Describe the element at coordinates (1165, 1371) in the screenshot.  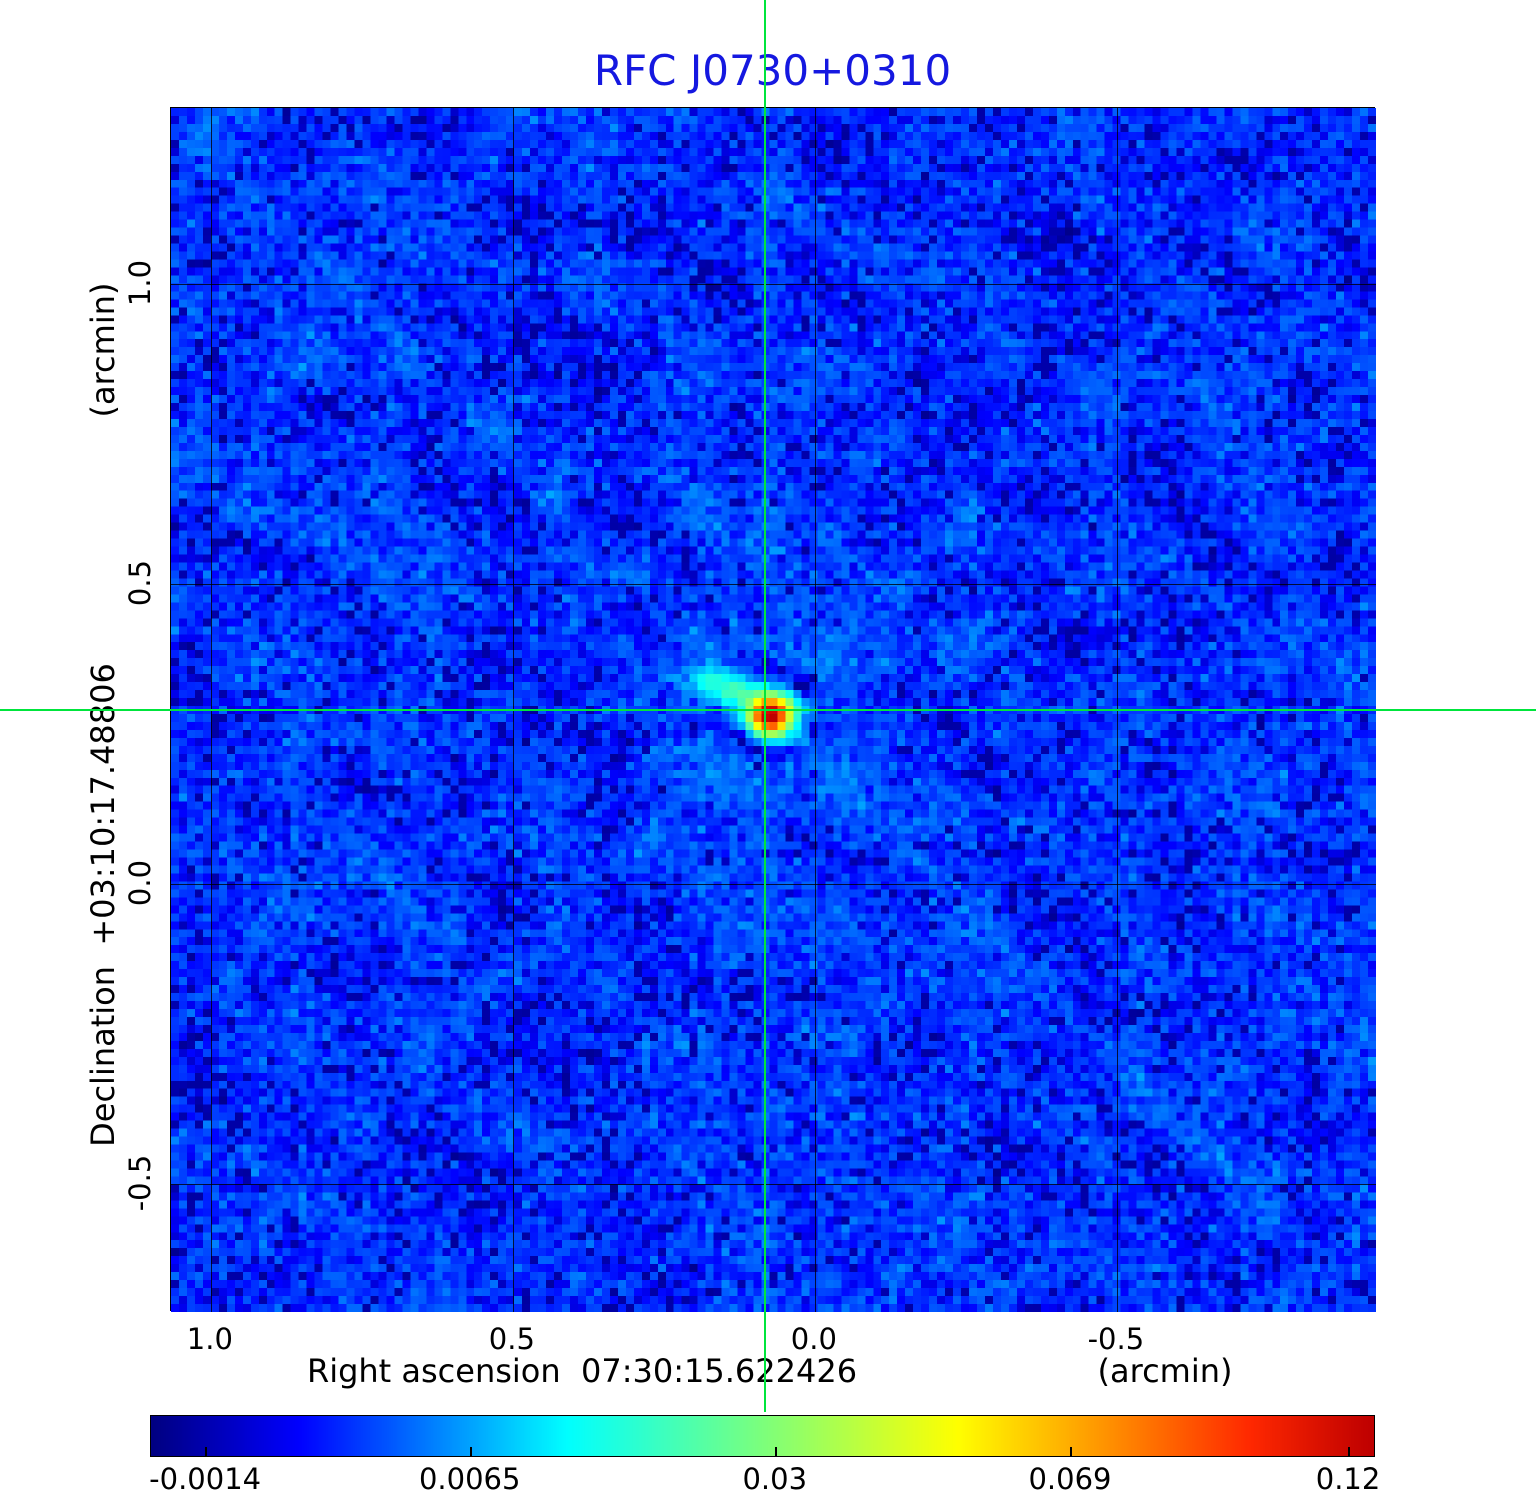
I see `x-axis-unit-label: (arcmin)` at that location.